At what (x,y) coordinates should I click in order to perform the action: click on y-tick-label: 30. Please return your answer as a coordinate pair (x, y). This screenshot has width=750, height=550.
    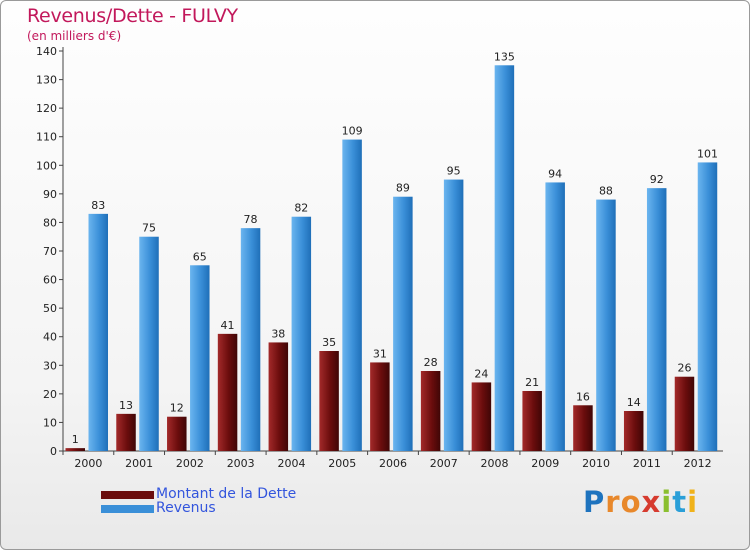
    Looking at the image, I should click on (50, 365).